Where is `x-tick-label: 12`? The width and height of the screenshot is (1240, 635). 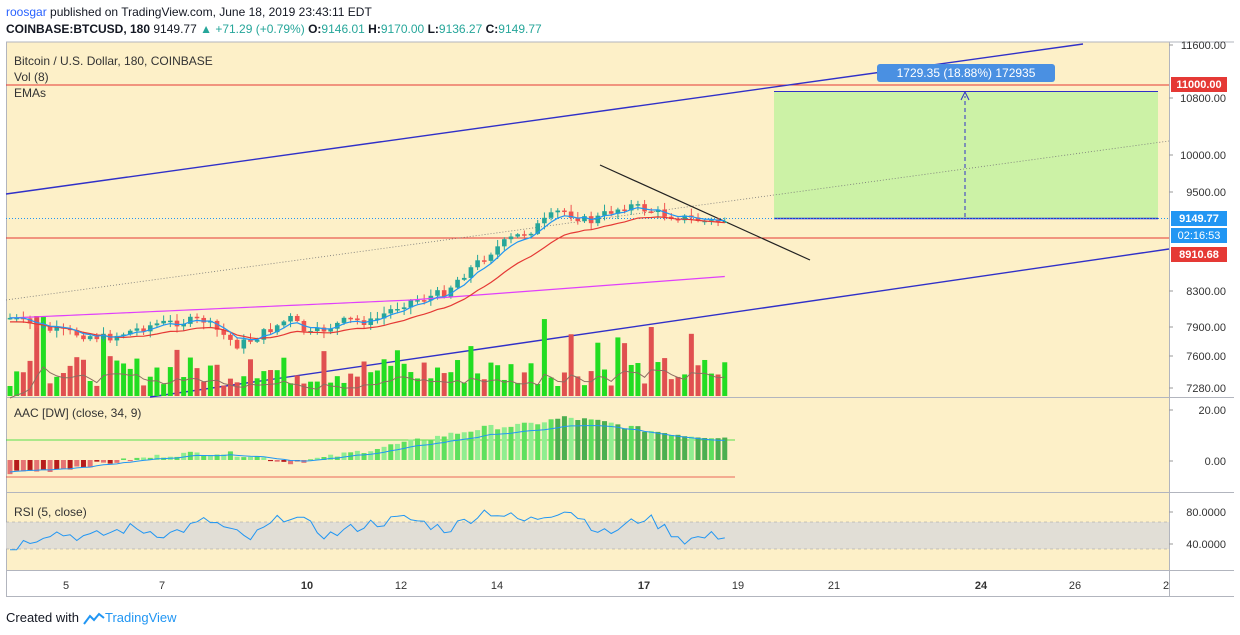 x-tick-label: 12 is located at coordinates (401, 586).